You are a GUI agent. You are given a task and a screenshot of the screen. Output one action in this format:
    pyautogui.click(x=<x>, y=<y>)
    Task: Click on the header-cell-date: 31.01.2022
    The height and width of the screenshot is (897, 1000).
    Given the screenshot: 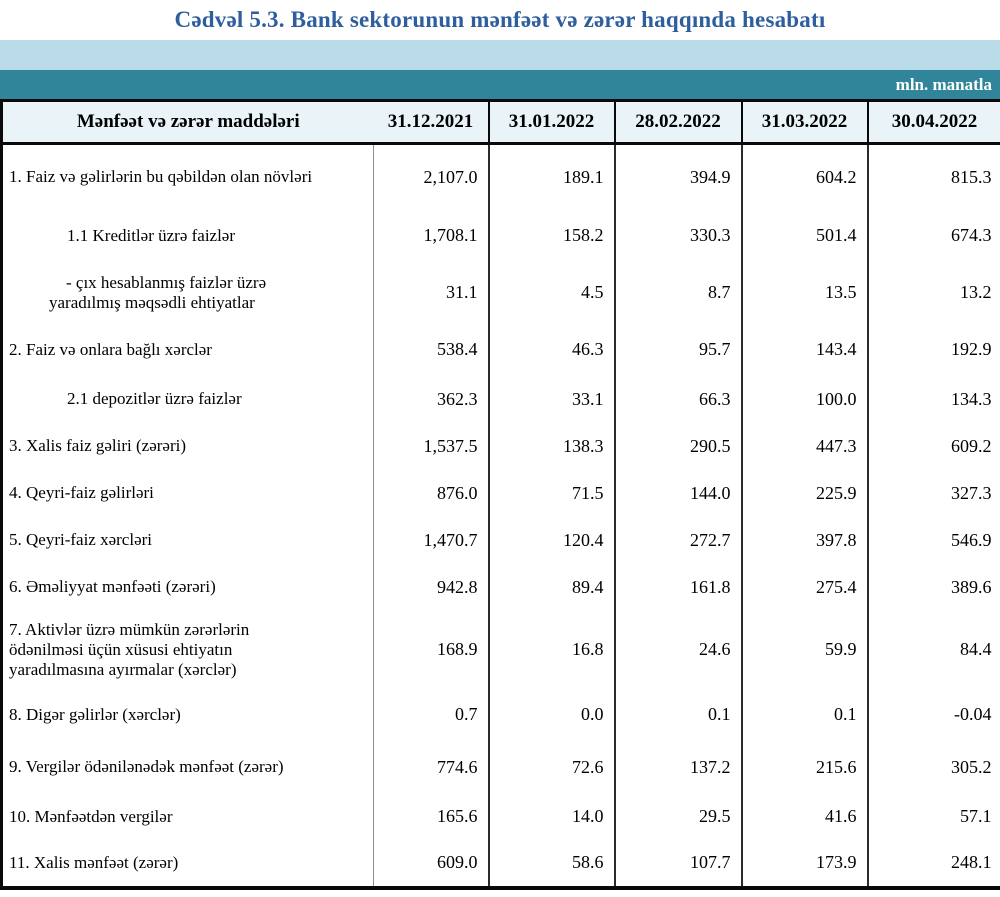 What is the action you would take?
    pyautogui.click(x=551, y=122)
    